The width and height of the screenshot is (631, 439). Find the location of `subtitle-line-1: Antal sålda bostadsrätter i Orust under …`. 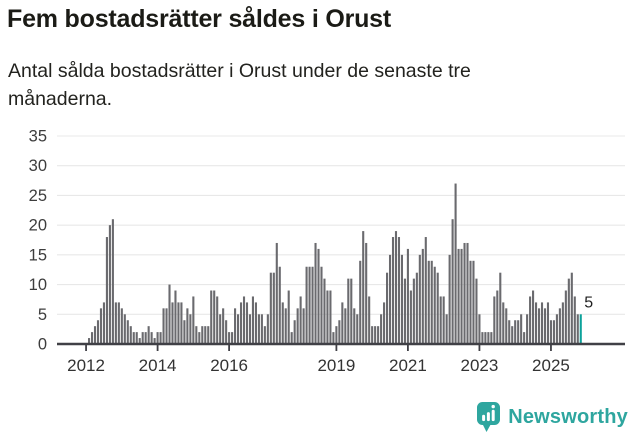

subtitle-line-1: Antal sålda bostadsrätter i Orust under … is located at coordinates (239, 71).